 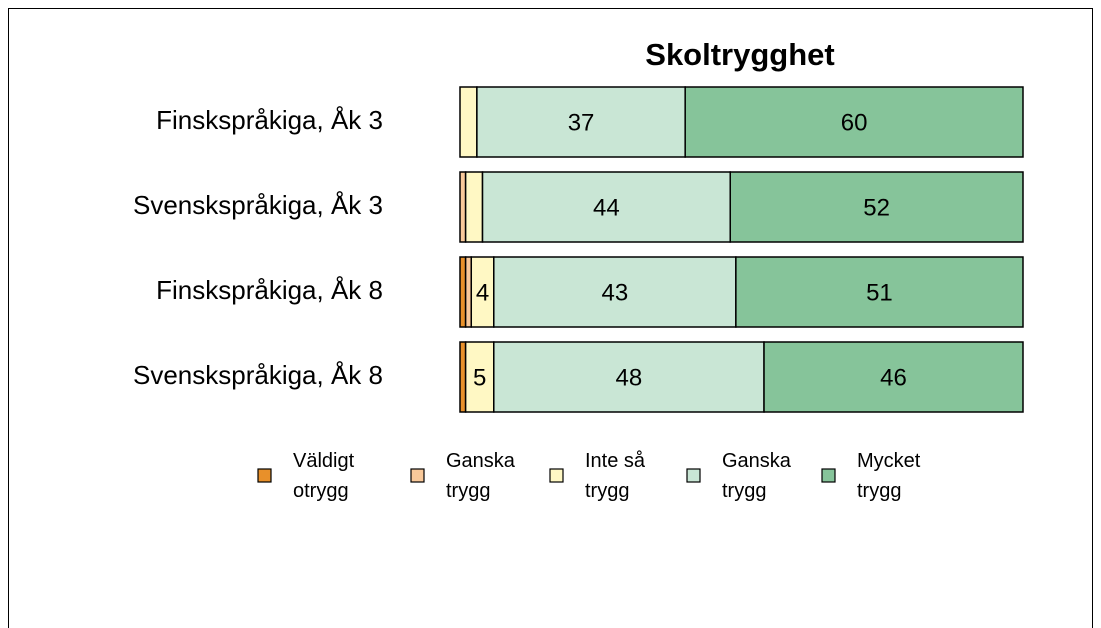 I want to click on legend-label: Inte så trygg, so click(x=615, y=476).